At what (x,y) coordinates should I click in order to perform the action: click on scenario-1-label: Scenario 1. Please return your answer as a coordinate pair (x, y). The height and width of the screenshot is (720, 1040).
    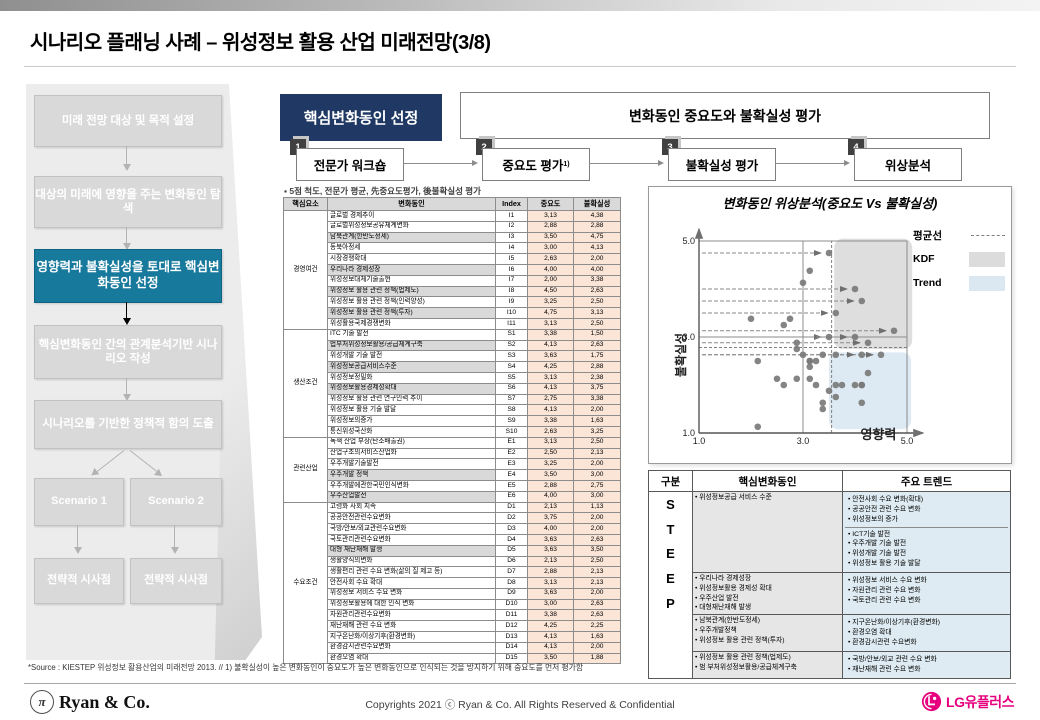
    Looking at the image, I should click on (79, 501).